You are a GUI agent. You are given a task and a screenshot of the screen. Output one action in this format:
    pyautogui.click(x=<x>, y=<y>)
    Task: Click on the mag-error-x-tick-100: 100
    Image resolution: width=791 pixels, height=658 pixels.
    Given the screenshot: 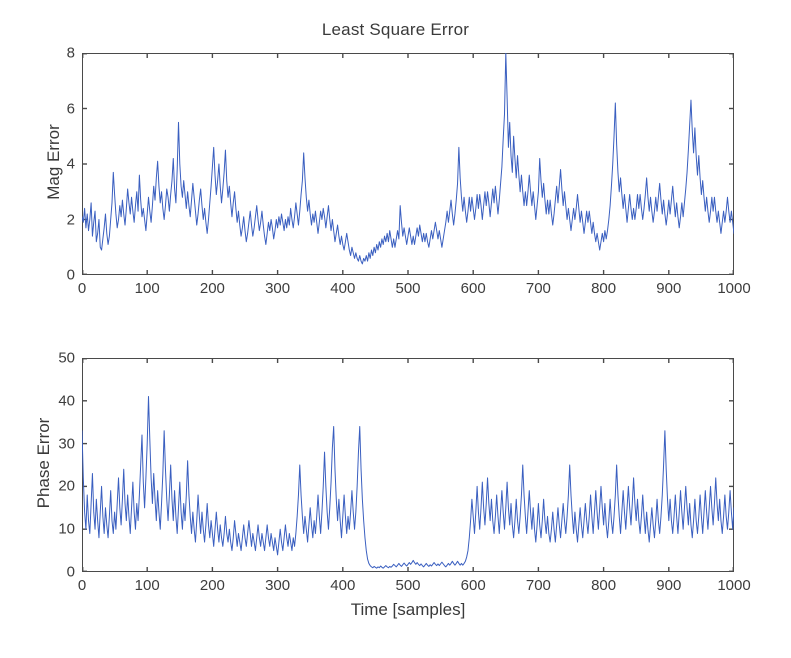 What is the action you would take?
    pyautogui.click(x=147, y=288)
    